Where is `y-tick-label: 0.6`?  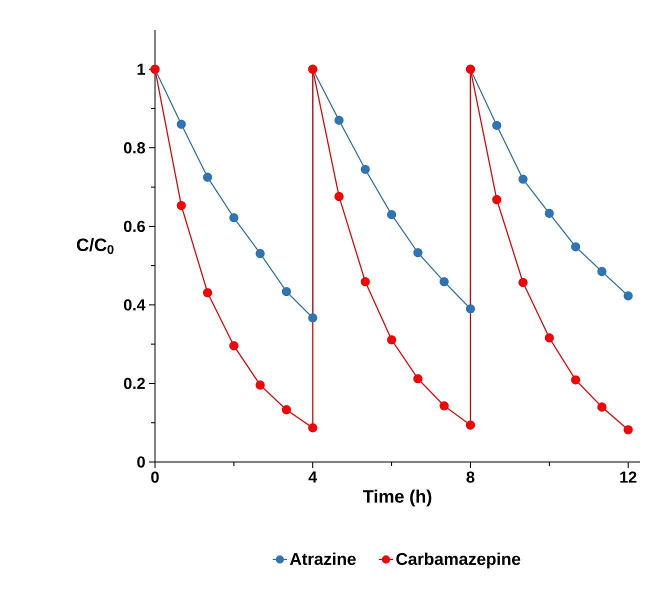
y-tick-label: 0.6 is located at coordinates (134, 226).